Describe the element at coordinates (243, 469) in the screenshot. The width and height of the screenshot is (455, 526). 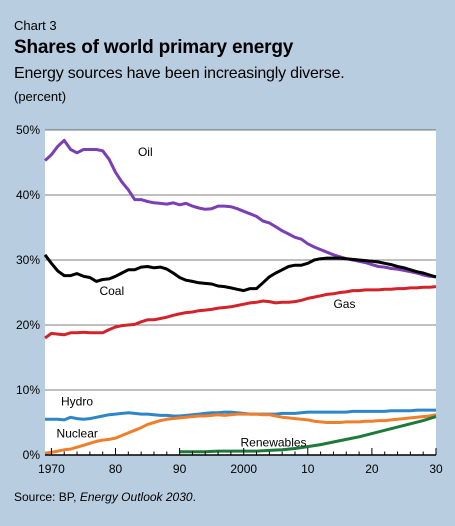
I see `x-tick-label: 2000` at that location.